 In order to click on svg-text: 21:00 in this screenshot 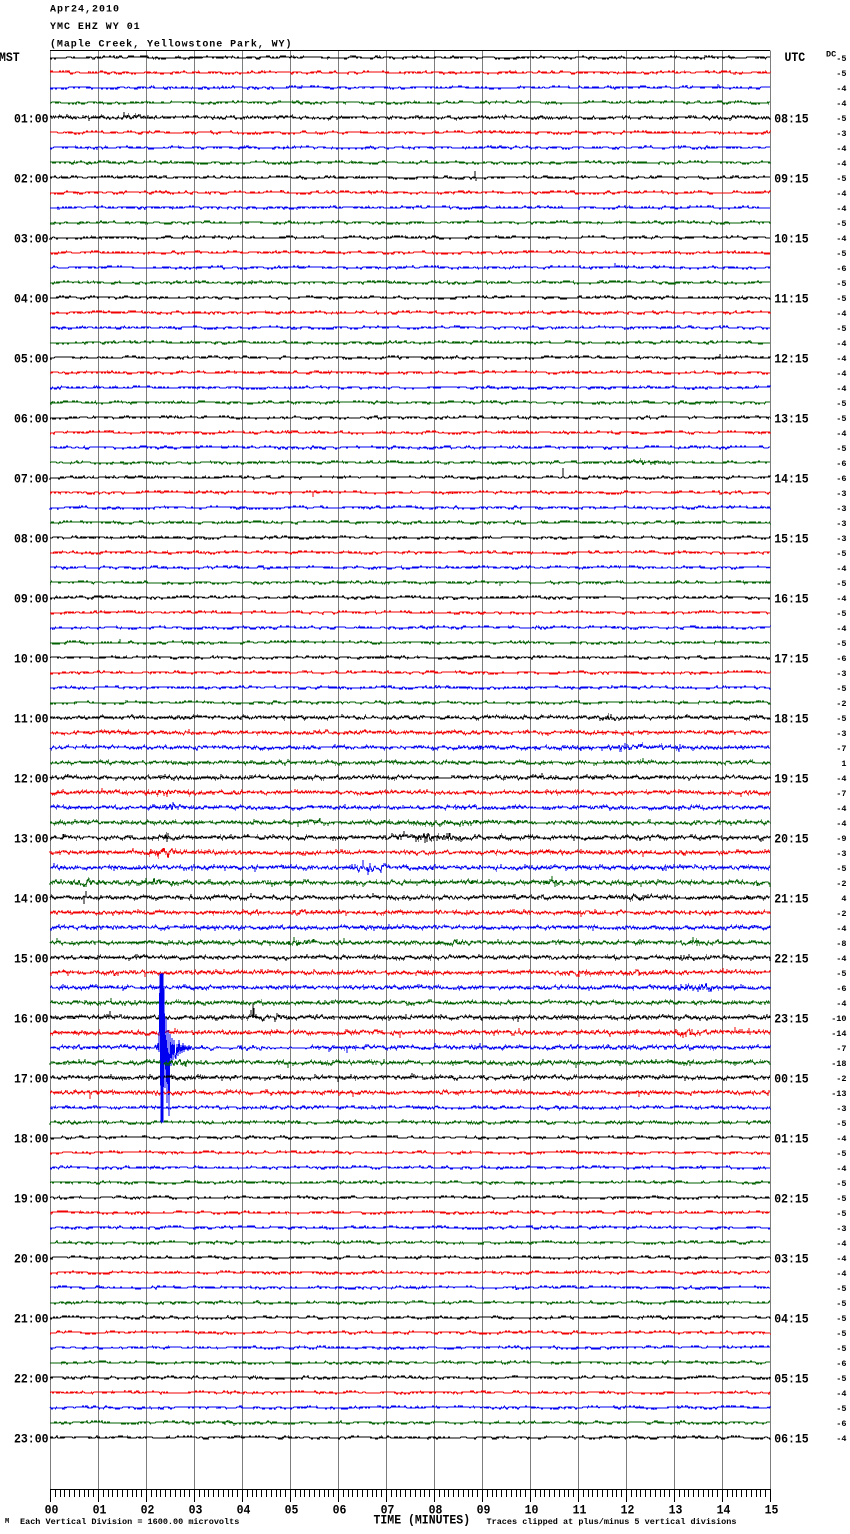, I will do `click(31, 1319)`.